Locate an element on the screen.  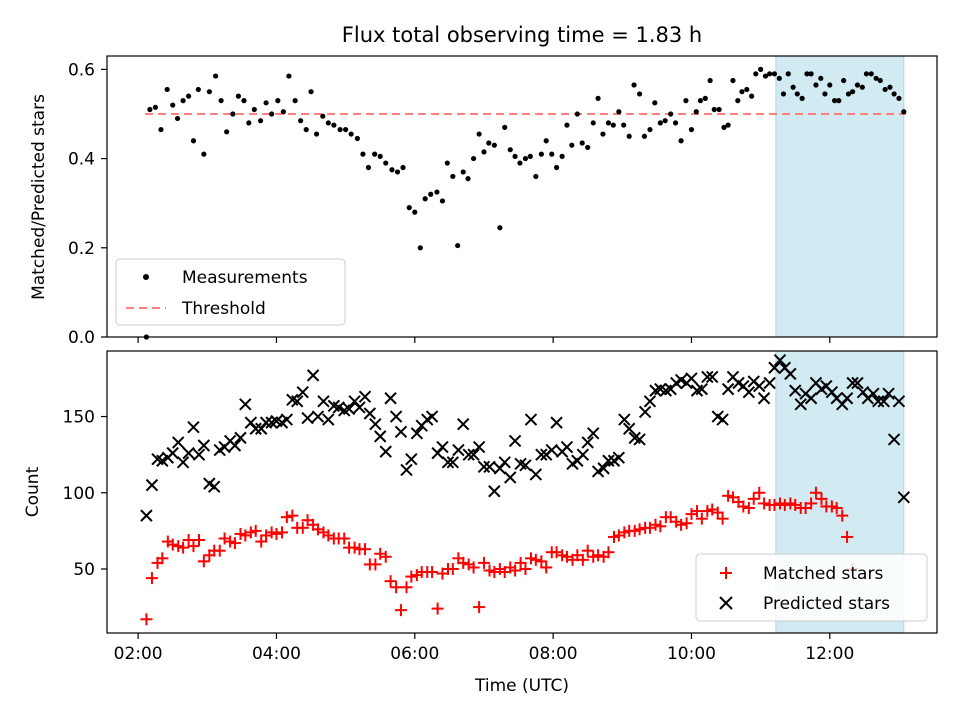
y-tick-label: 0.4 is located at coordinates (81, 160).